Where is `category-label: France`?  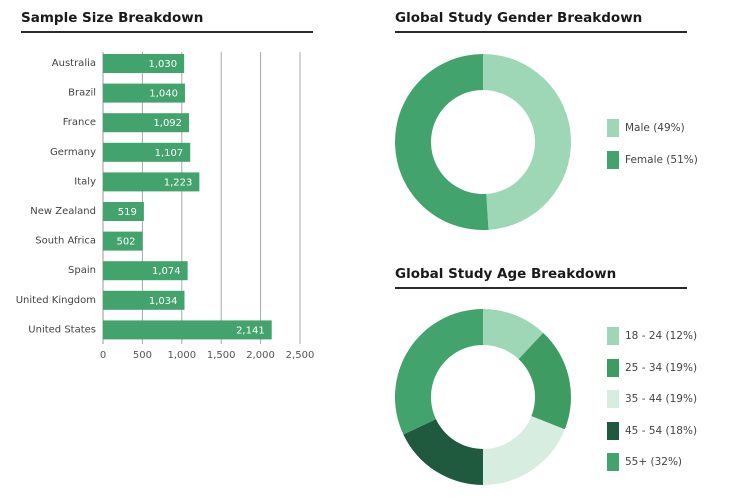 category-label: France is located at coordinates (79, 122).